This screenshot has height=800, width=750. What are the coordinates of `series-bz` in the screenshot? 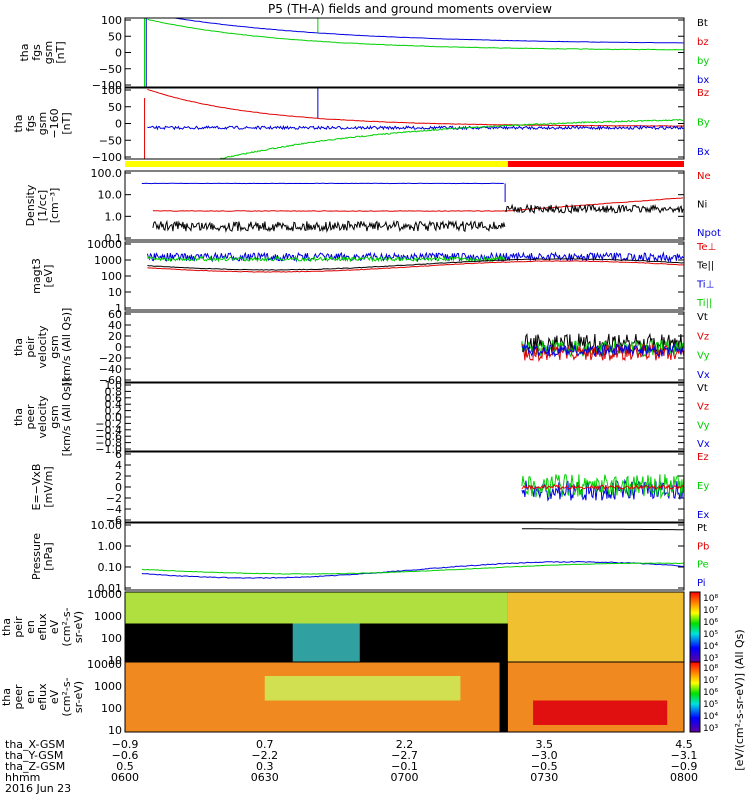 It's located at (415, 107).